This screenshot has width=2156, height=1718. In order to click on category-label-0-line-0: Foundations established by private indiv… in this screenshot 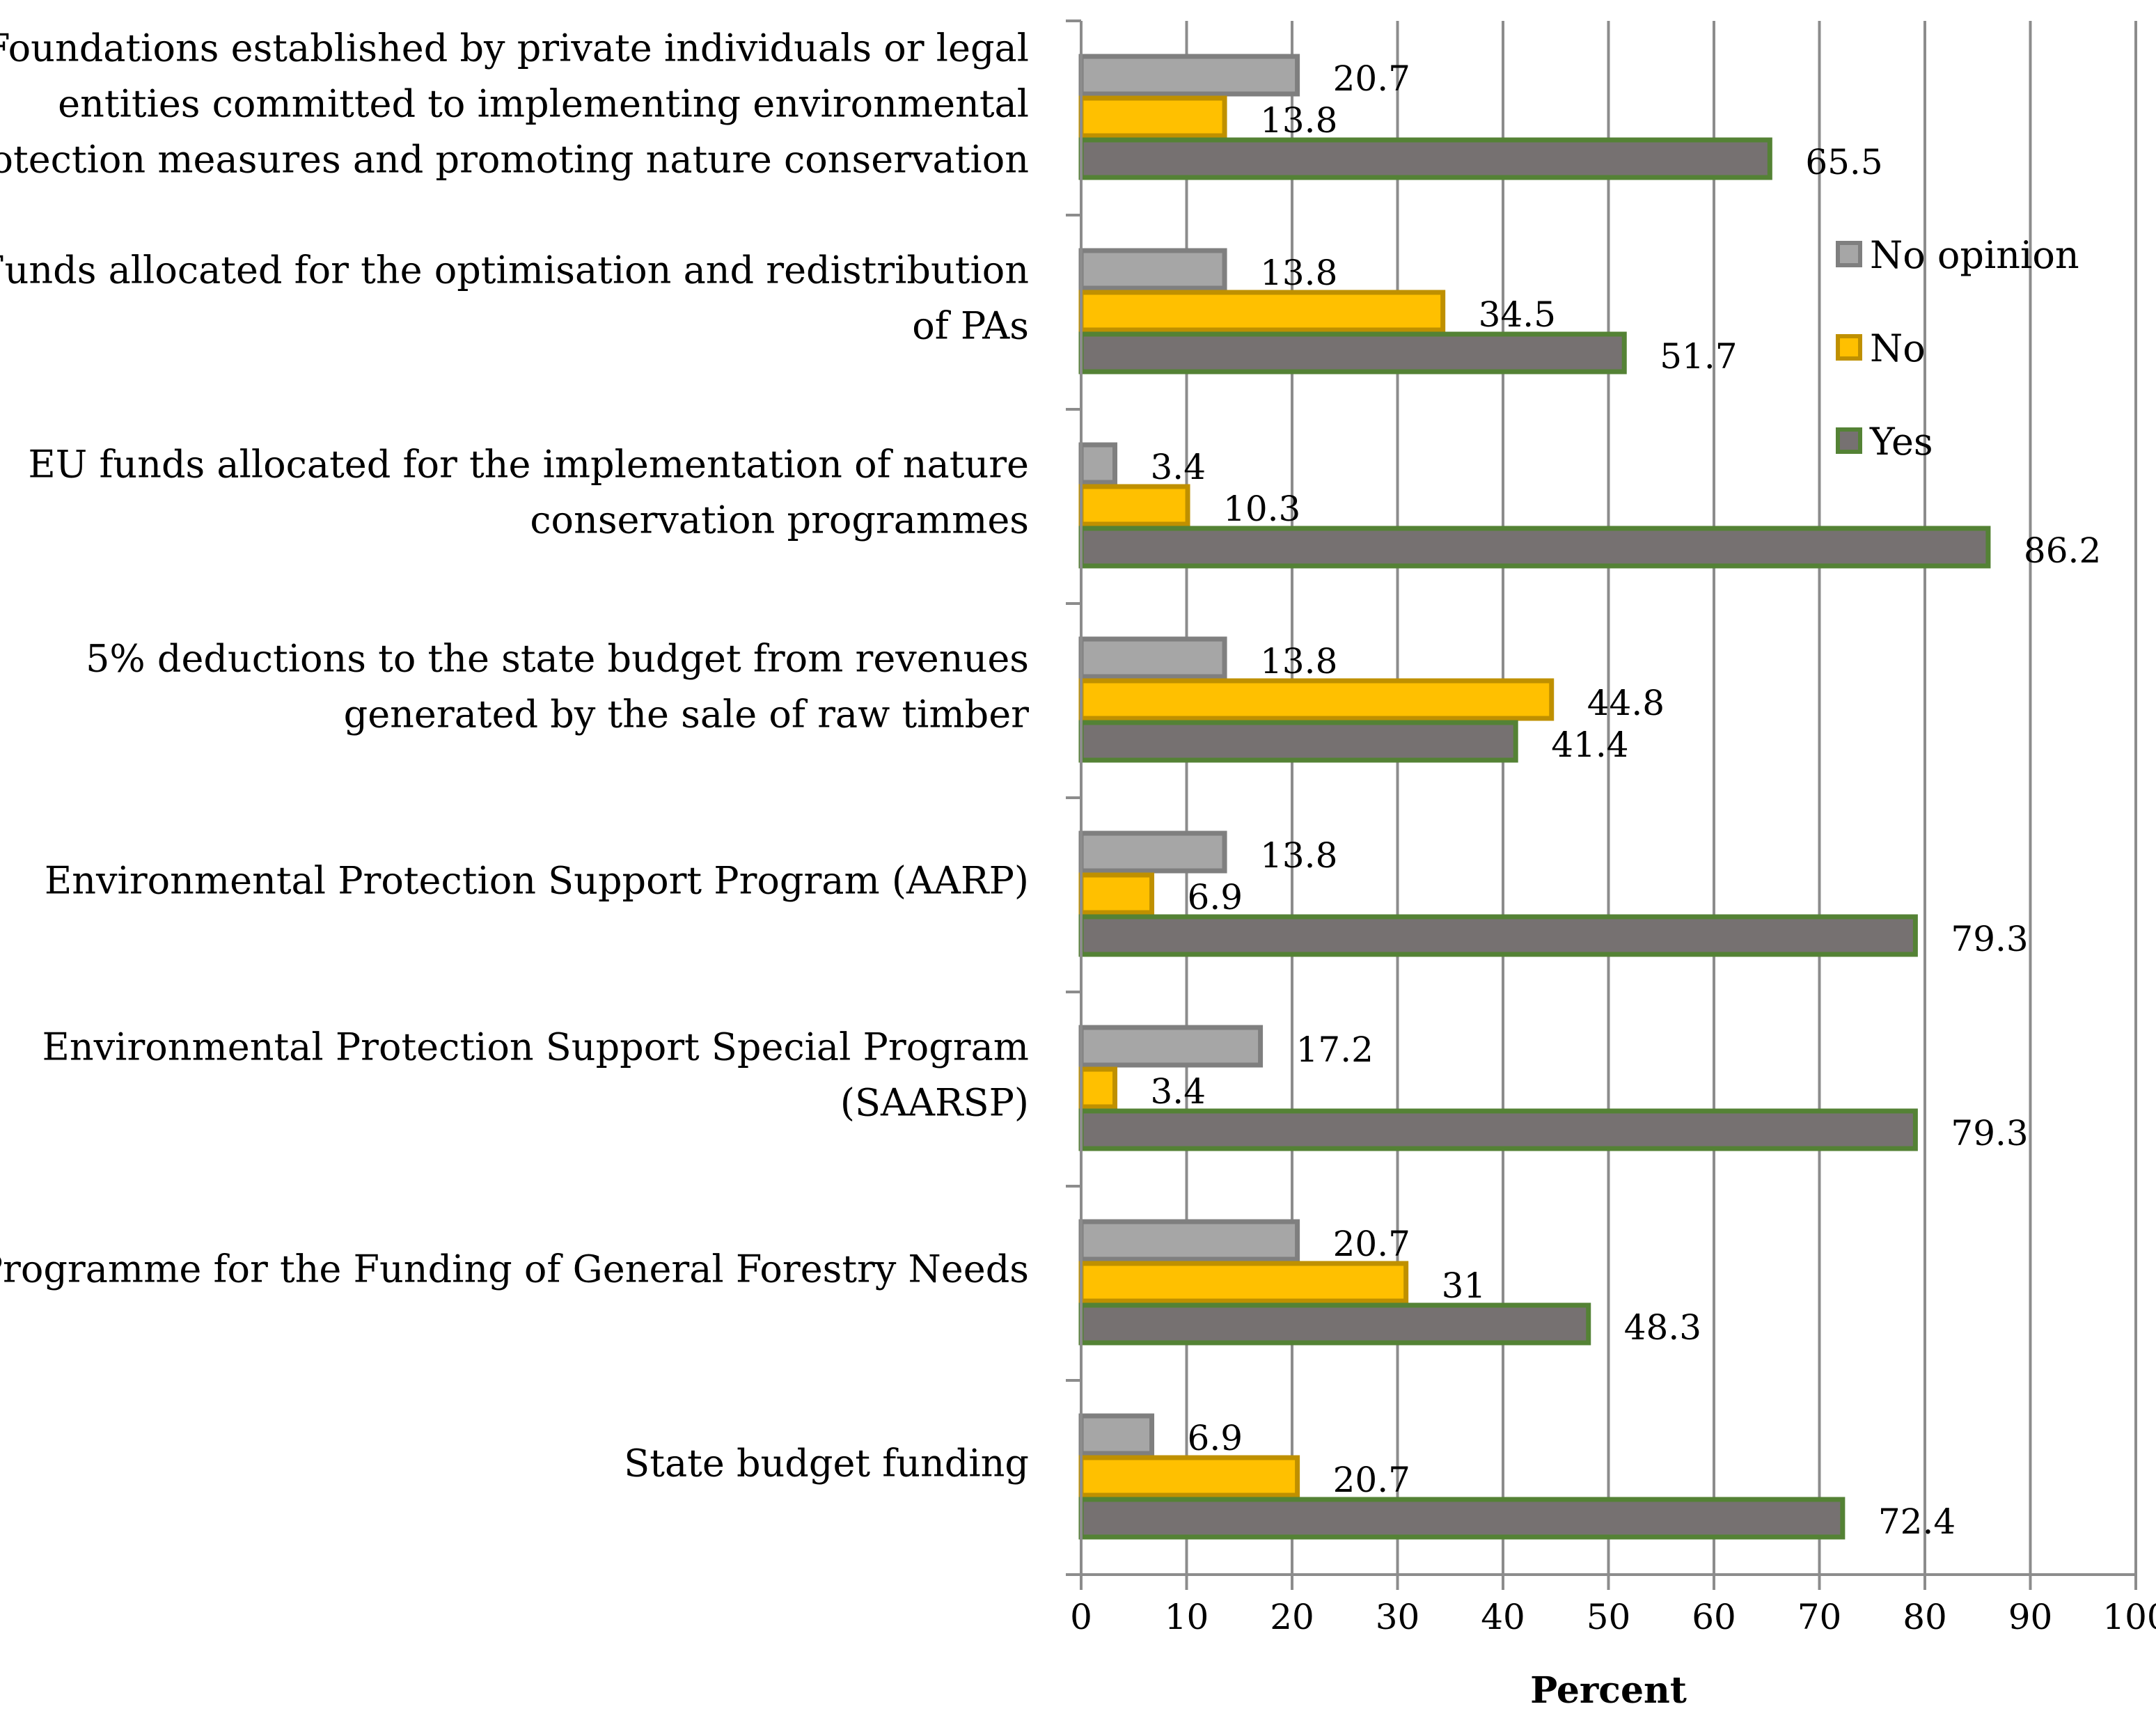, I will do `click(514, 48)`.